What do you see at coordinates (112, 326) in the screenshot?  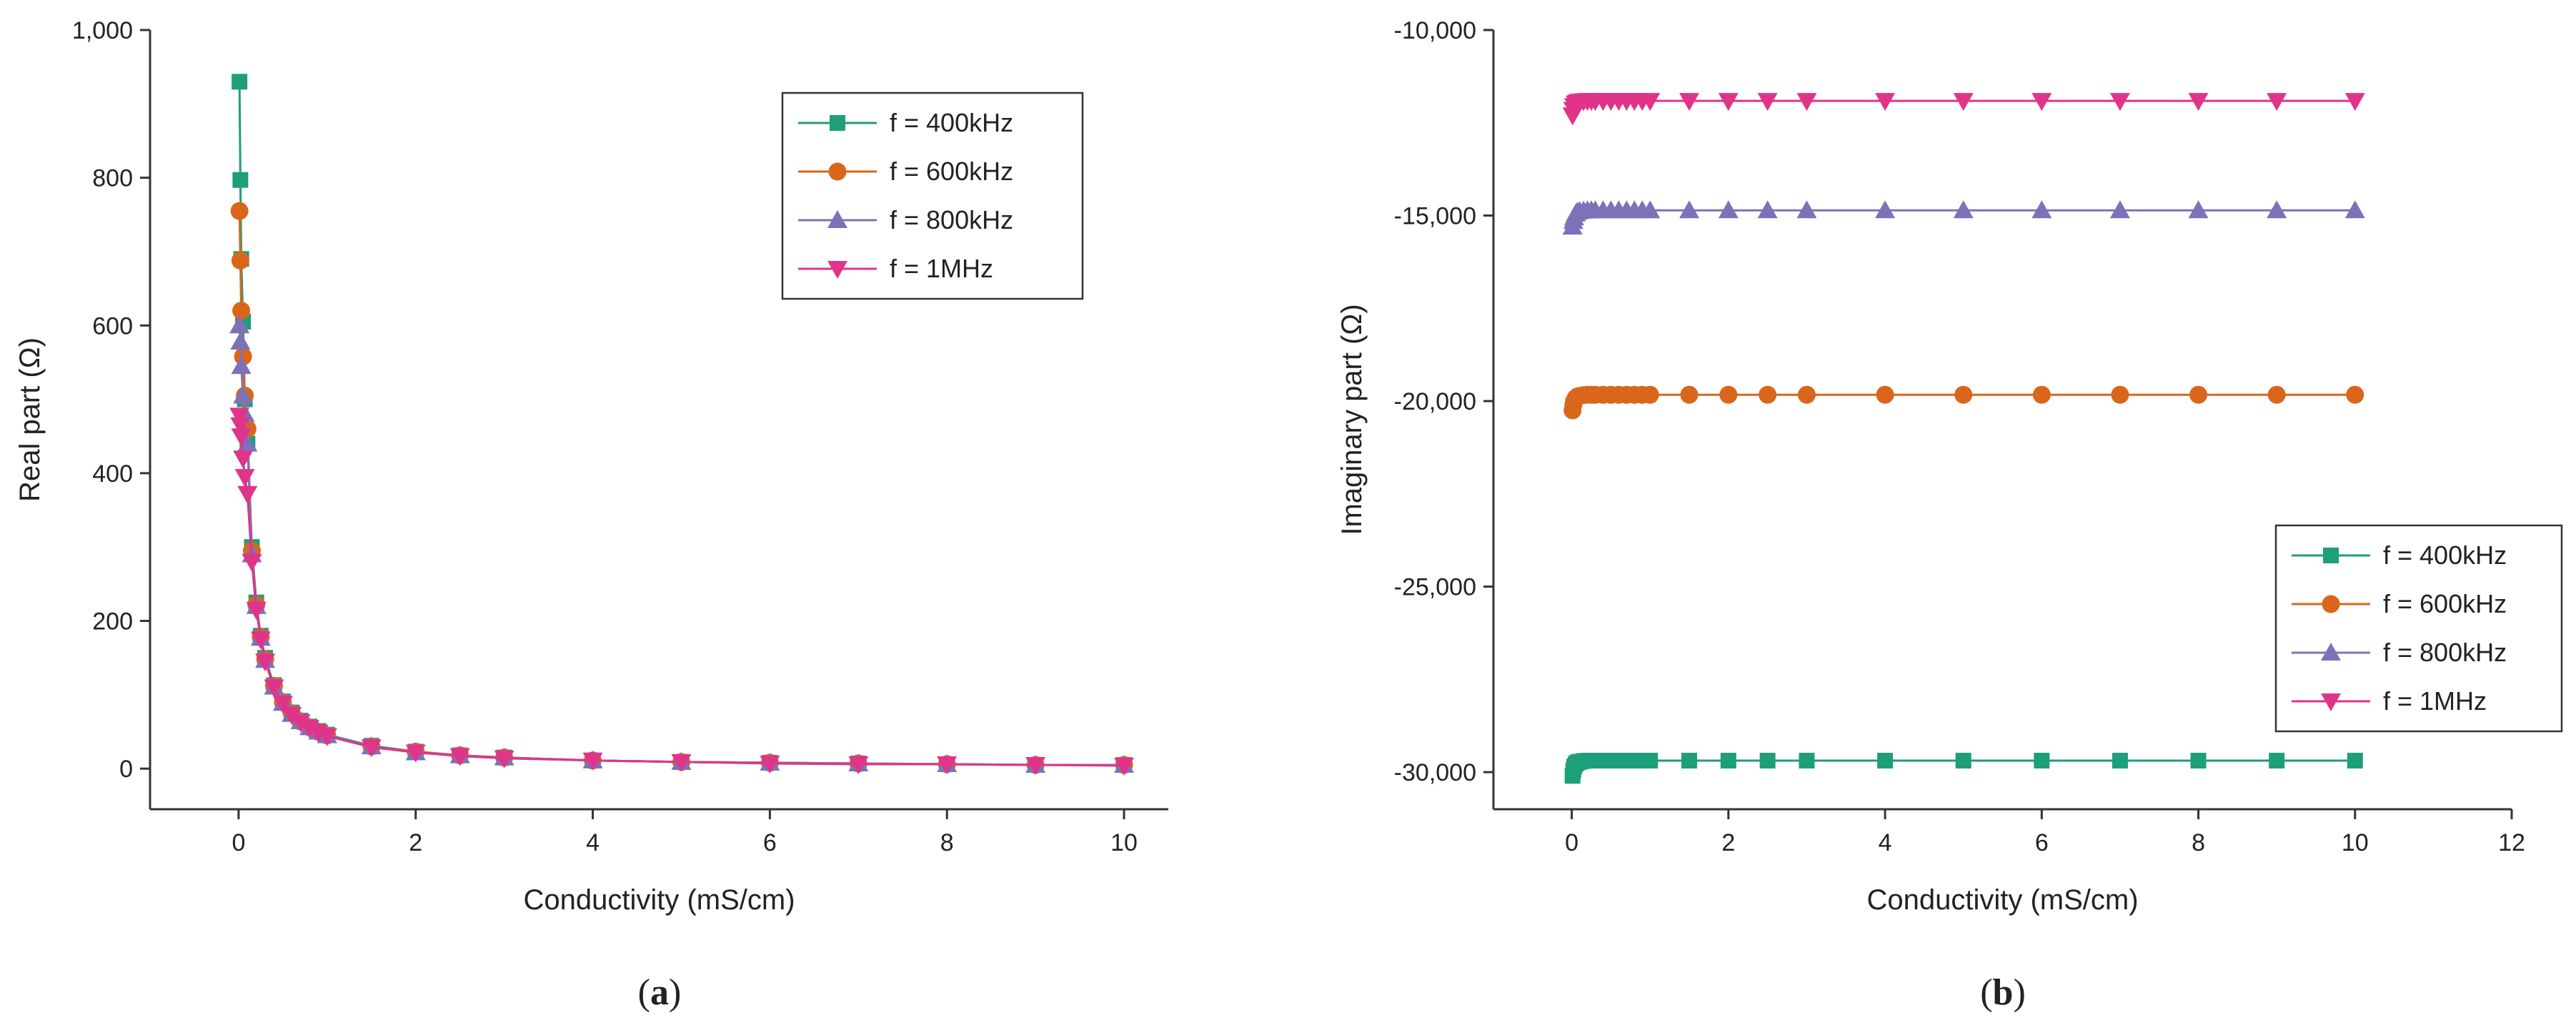 I see `y-tick-label: 600` at bounding box center [112, 326].